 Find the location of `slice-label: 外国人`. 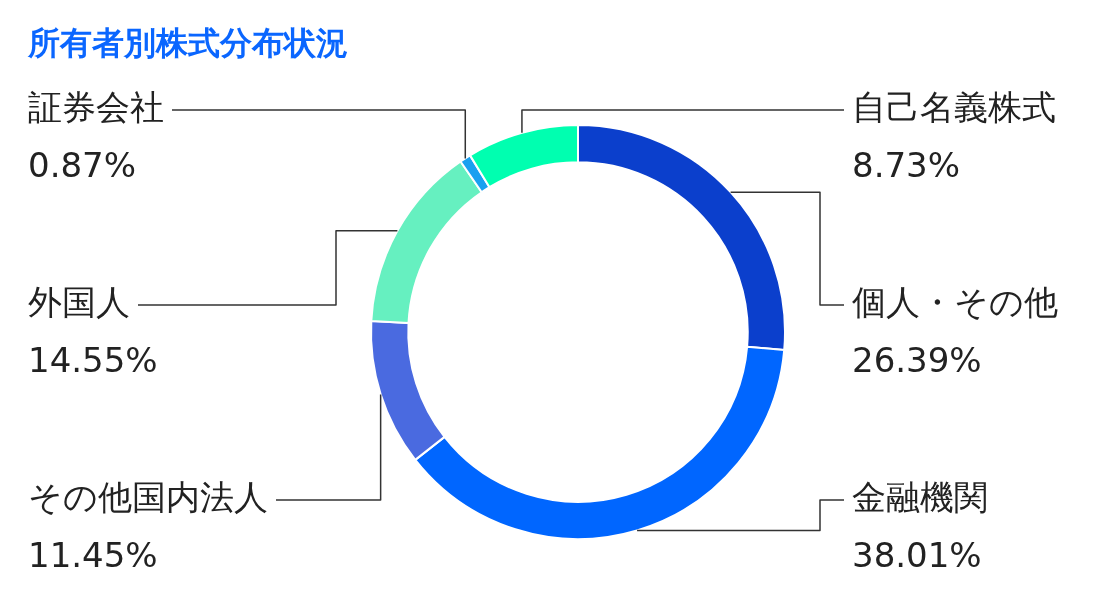

slice-label: 外国人 is located at coordinates (79, 301).